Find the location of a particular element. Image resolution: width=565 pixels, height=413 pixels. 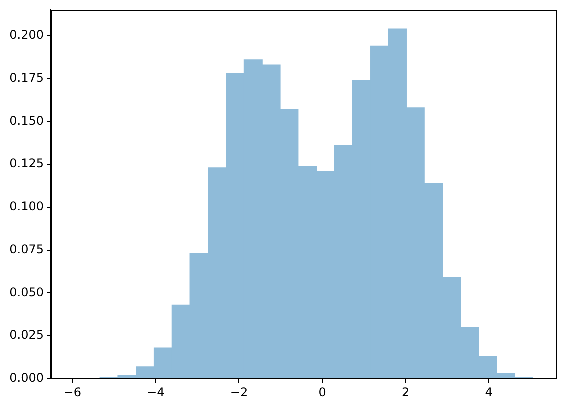

y-tick-label: 0.025 is located at coordinates (27, 335).